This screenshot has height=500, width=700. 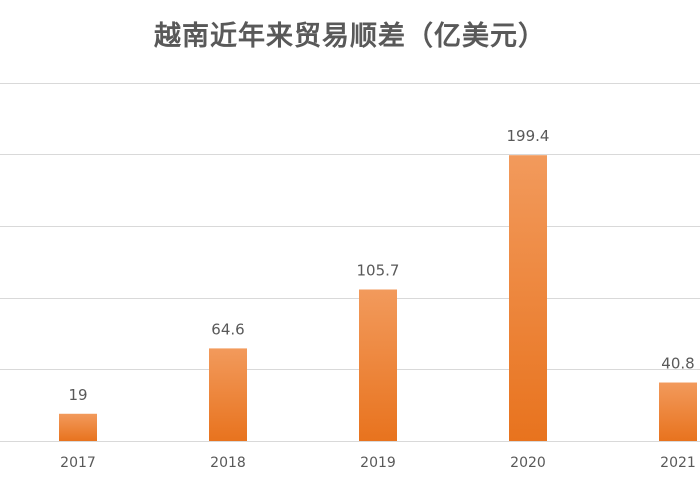 I want to click on data-label-2018: 64.6, so click(x=227, y=329).